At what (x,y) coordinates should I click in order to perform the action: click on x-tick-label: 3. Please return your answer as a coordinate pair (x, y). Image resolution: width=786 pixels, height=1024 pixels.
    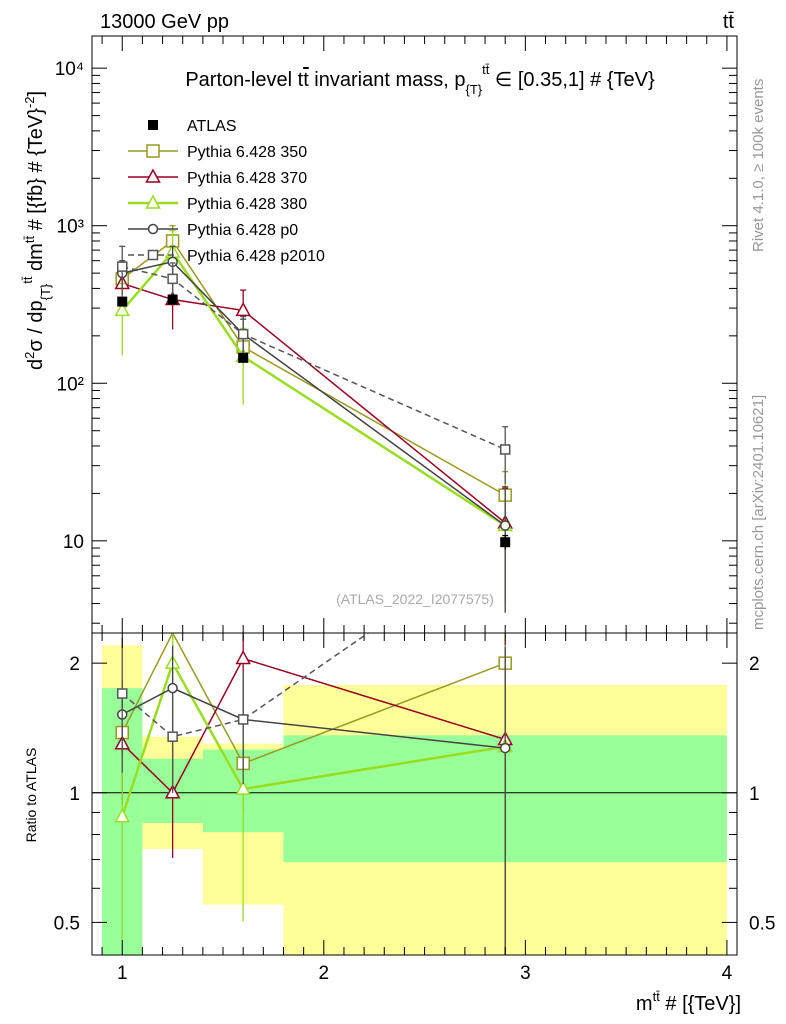
    Looking at the image, I should click on (525, 973).